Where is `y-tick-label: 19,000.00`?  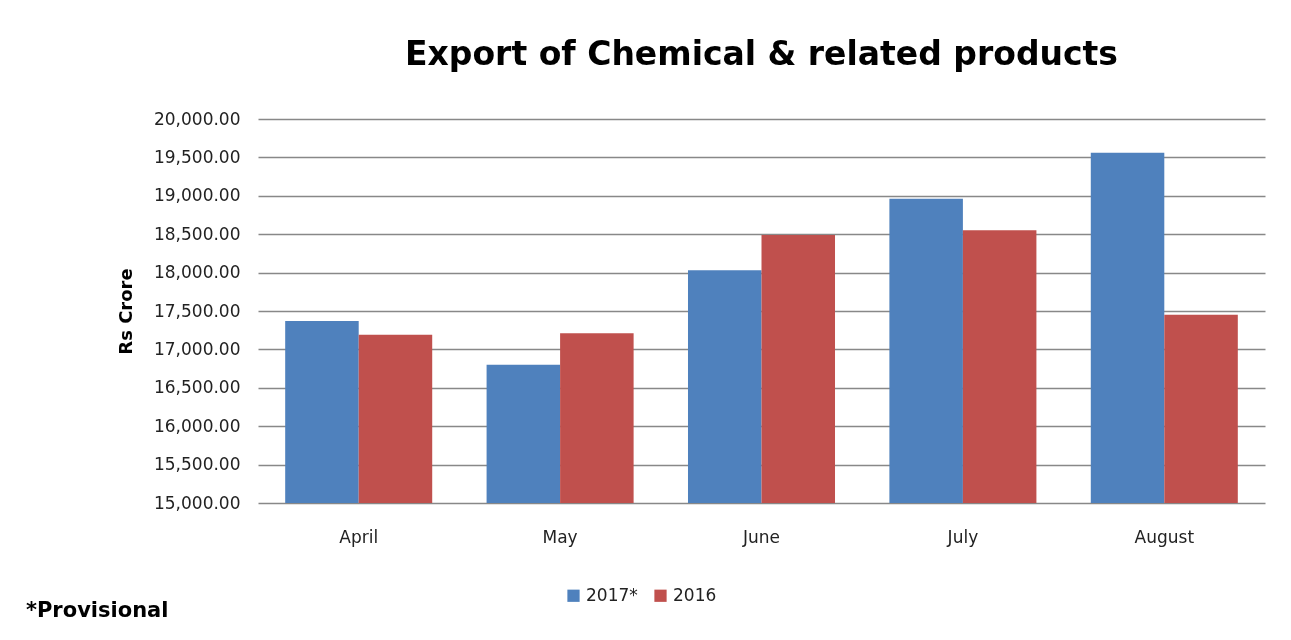 y-tick-label: 19,000.00 is located at coordinates (197, 195).